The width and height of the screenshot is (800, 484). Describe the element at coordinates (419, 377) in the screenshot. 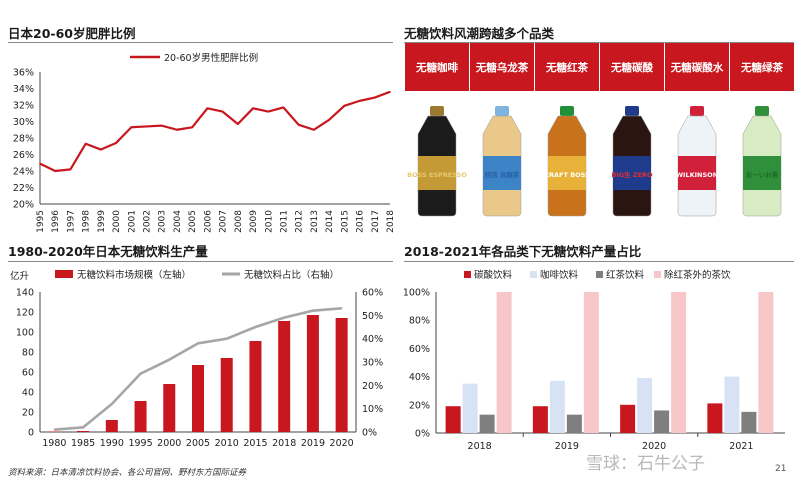

I see `y-tick-label: 40%` at that location.